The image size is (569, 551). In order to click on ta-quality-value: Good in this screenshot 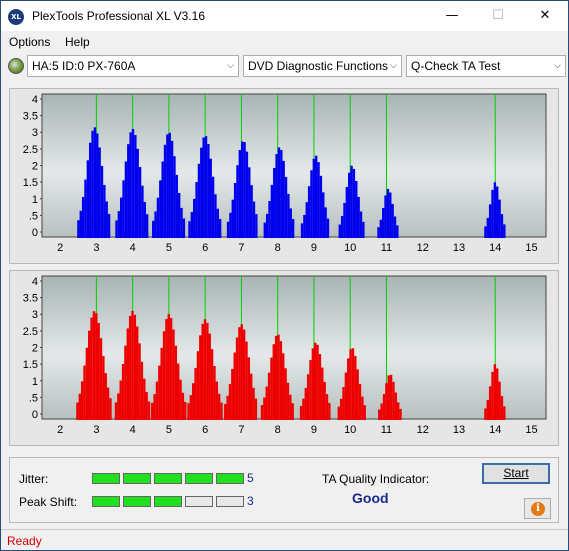, I will do `click(370, 498)`.